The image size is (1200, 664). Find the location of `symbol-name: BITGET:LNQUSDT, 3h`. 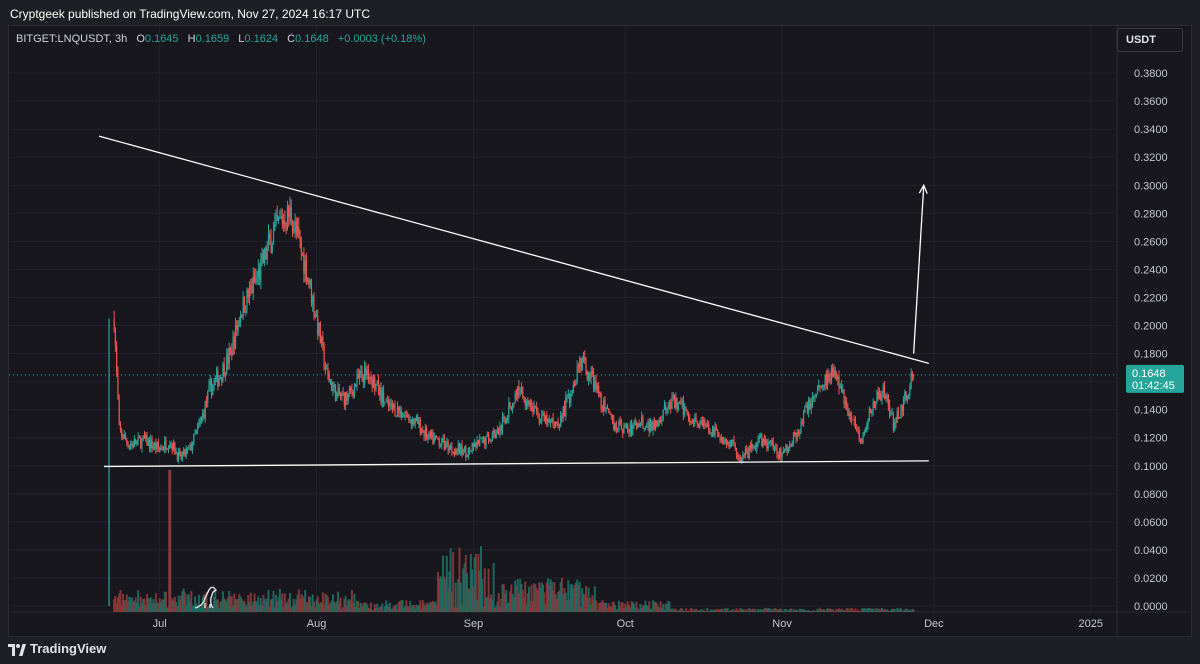

symbol-name: BITGET:LNQUSDT, 3h is located at coordinates (72, 39).